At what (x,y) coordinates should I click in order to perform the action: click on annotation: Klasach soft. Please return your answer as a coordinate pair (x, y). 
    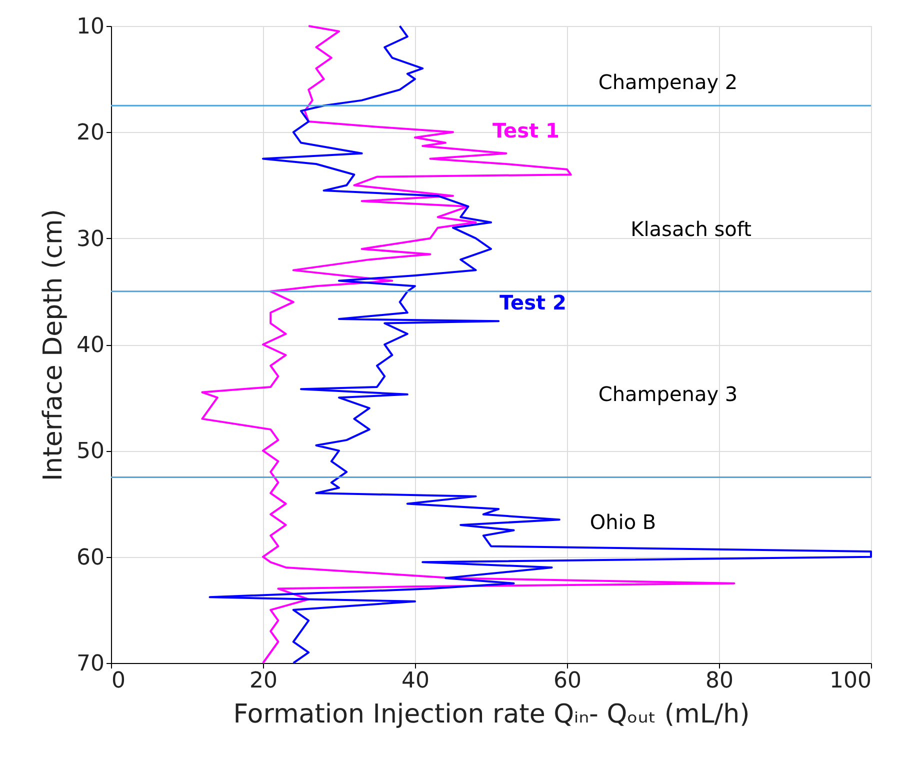
    Looking at the image, I should click on (691, 229).